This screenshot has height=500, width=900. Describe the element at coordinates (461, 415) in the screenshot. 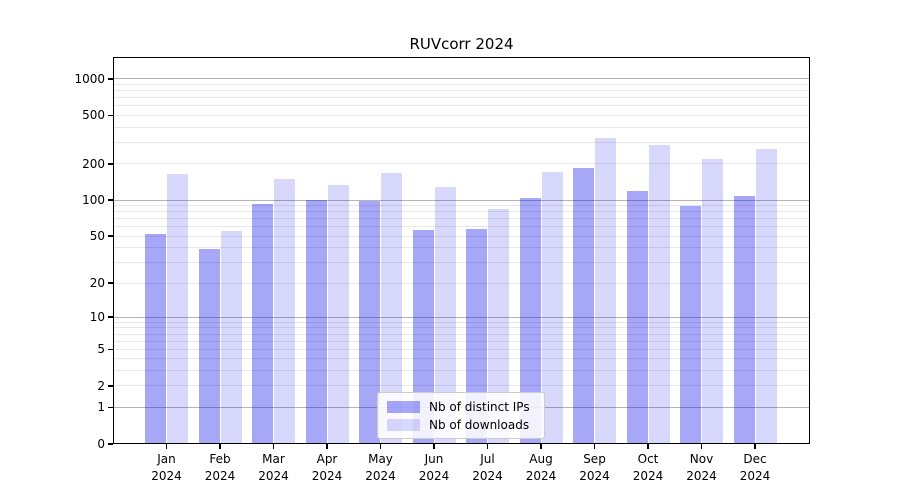

I see `legend: Nb of distinct IPs Nb of downloads` at that location.